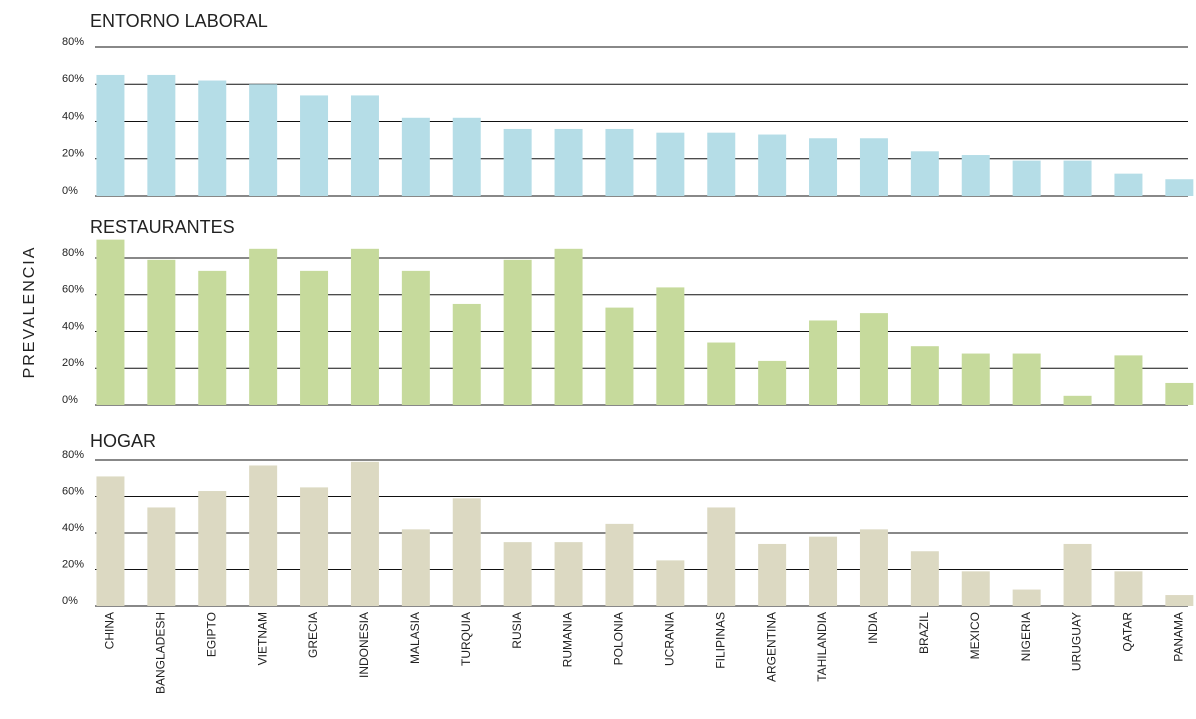 The height and width of the screenshot is (719, 1196). Describe the element at coordinates (517, 630) in the screenshot. I see `x-tick-label: RUSIA` at that location.